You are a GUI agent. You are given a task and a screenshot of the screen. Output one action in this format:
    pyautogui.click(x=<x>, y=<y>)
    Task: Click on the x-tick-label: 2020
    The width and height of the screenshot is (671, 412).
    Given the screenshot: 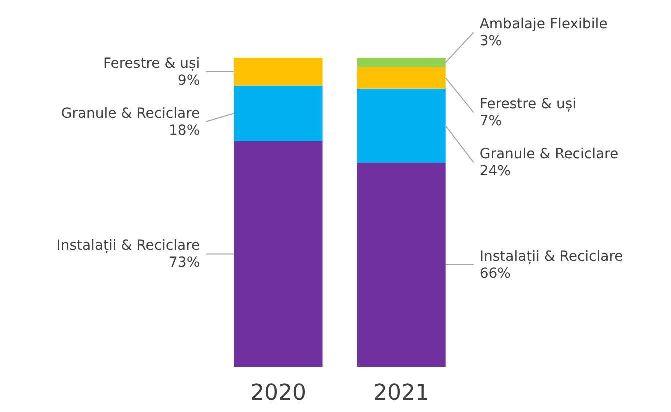 What is the action you would take?
    pyautogui.click(x=278, y=393)
    